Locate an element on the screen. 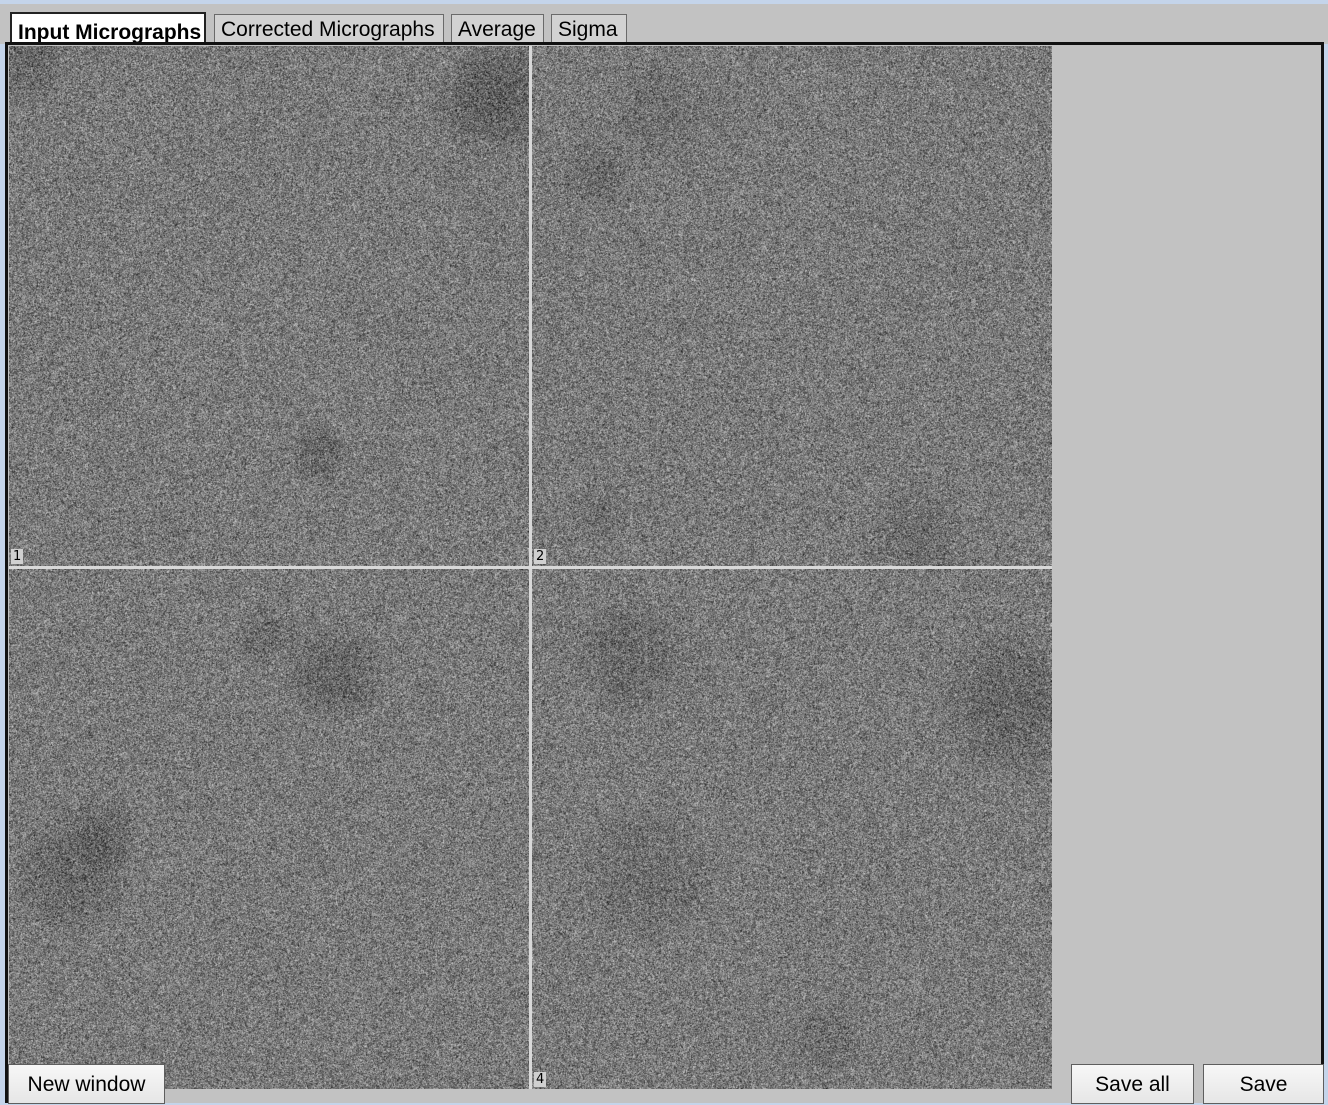 The image size is (1328, 1105). tab-sigma: Sigma is located at coordinates (589, 28).